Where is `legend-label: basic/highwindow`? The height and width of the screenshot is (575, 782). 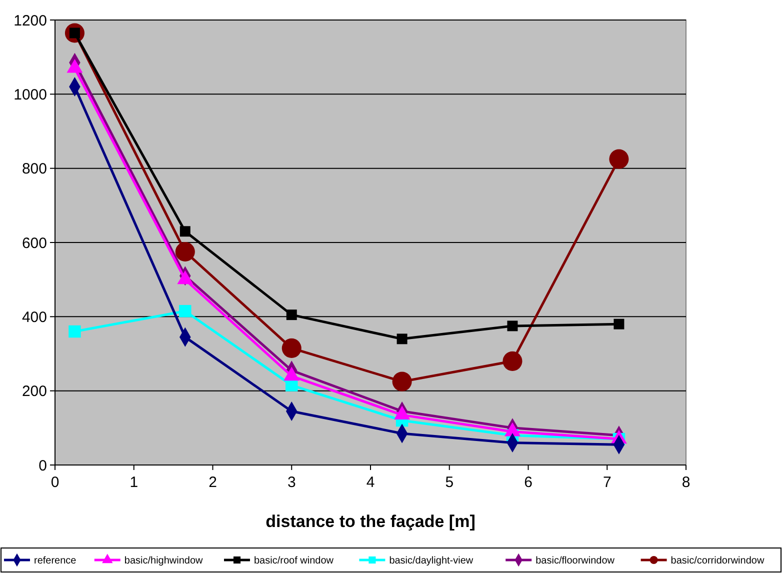 legend-label: basic/highwindow is located at coordinates (164, 561).